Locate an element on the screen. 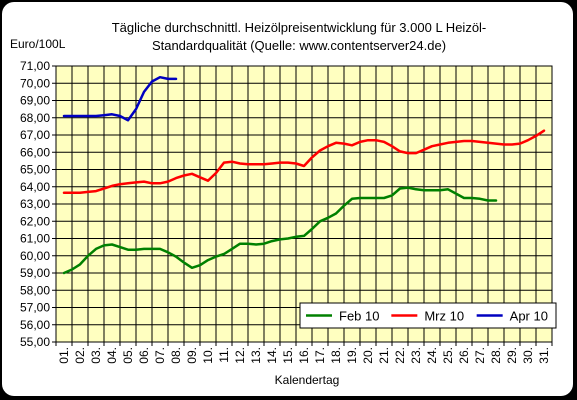 The width and height of the screenshot is (577, 400). y-tick-label: 61,00 is located at coordinates (35, 239).